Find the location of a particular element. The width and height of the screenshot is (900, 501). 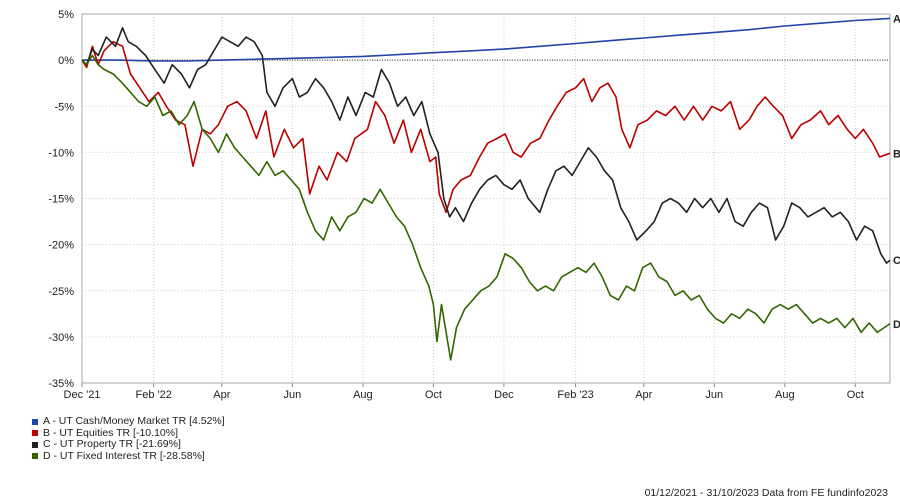

legend-item-A: A - UT Cash/Money Market TR [4.52%] is located at coordinates (128, 421).